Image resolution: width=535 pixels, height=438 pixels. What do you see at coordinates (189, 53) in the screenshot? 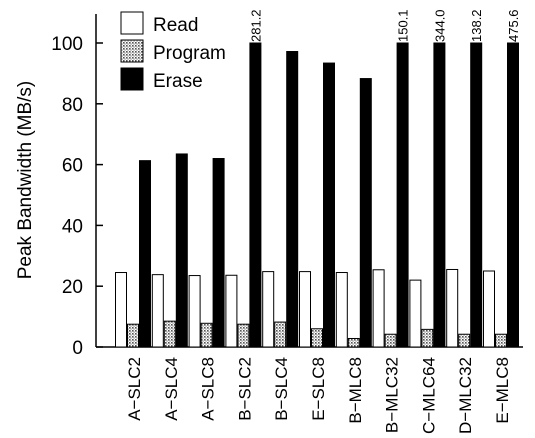
I see `legend-label-program: Program` at bounding box center [189, 53].